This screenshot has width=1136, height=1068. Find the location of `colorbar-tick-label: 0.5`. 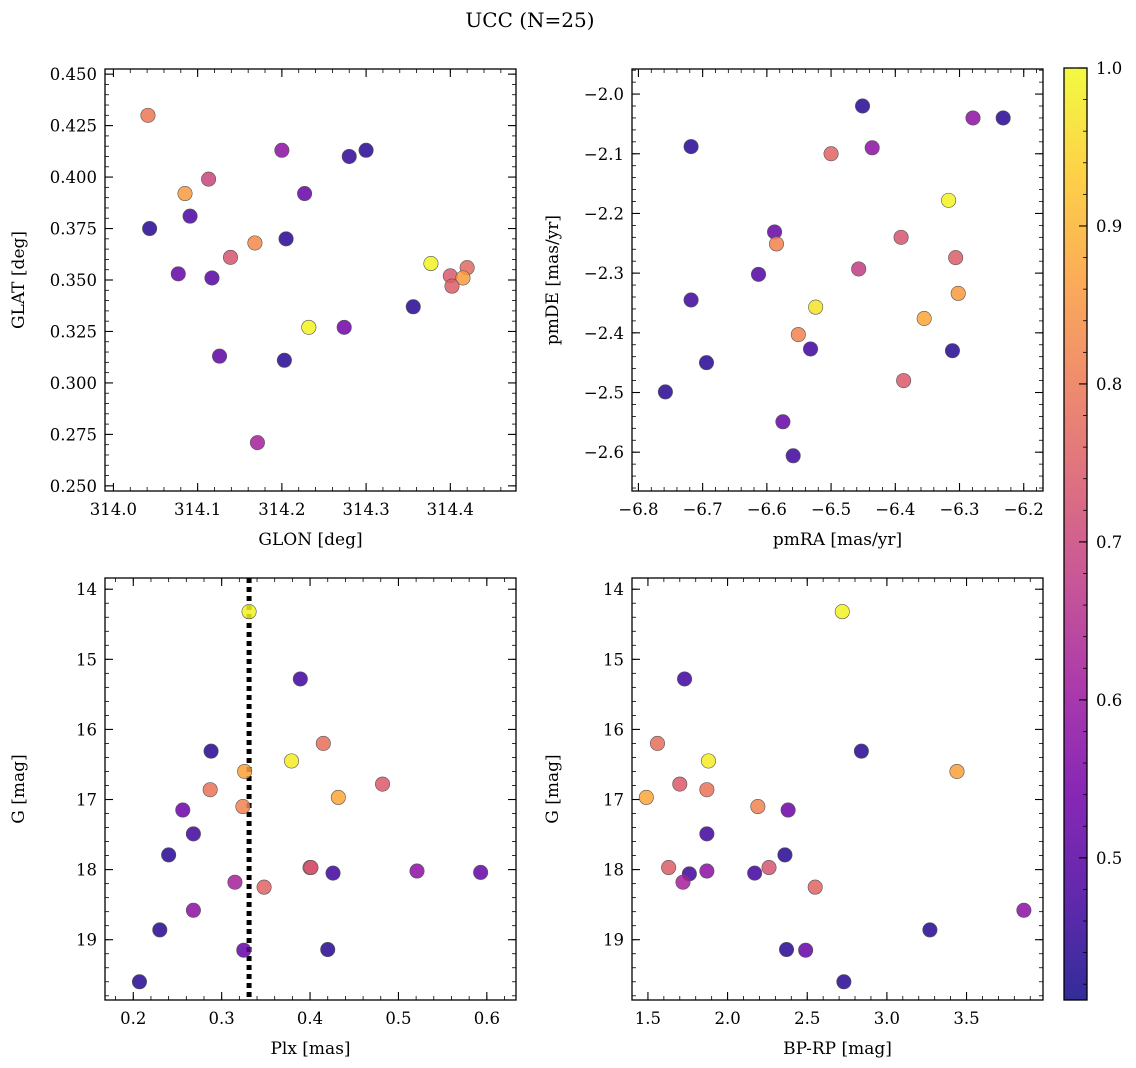

colorbar-tick-label: 0.5 is located at coordinates (1109, 858).